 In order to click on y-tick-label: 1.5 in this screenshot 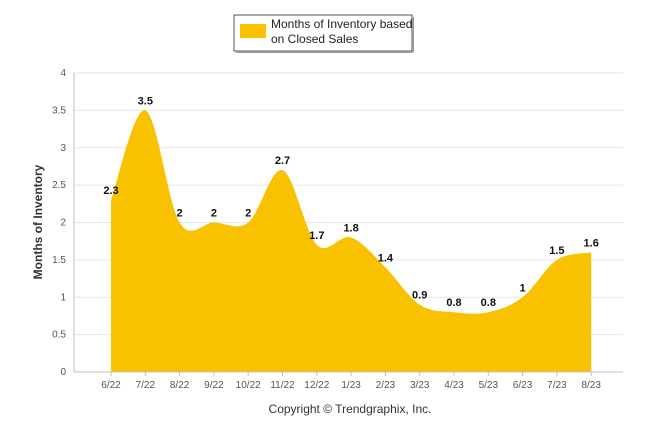, I will do `click(59, 260)`.